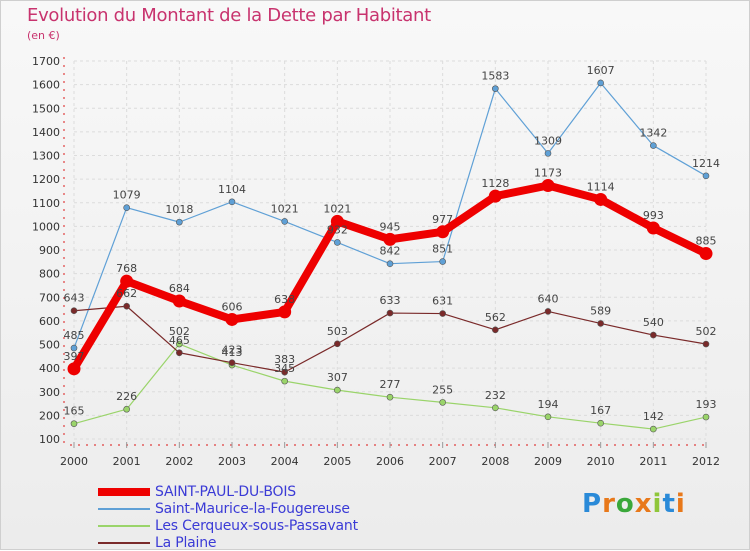  Describe the element at coordinates (46, 156) in the screenshot. I see `y-tick-label: 1300` at that location.